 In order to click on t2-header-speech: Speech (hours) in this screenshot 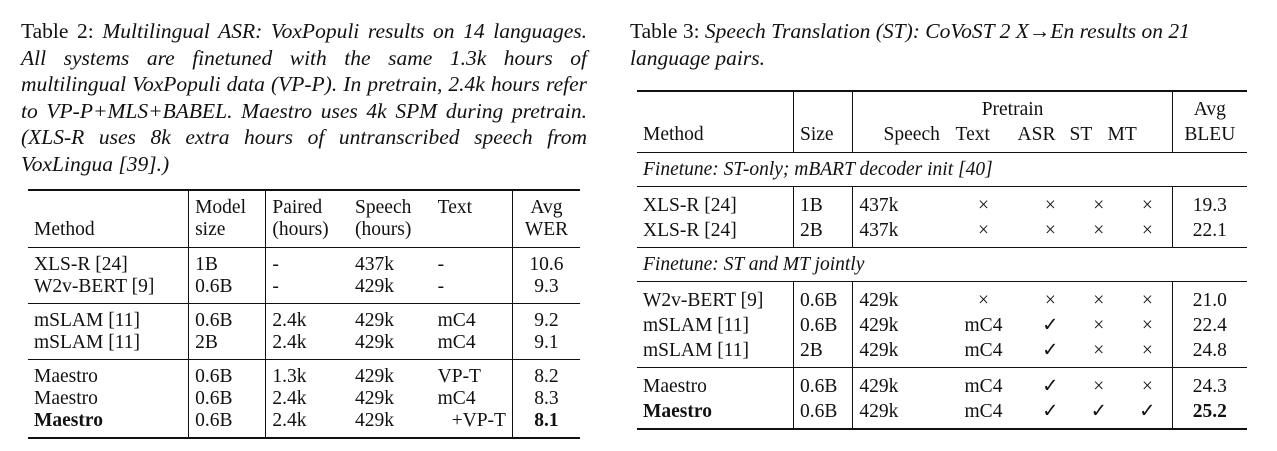, I will do `click(390, 218)`.